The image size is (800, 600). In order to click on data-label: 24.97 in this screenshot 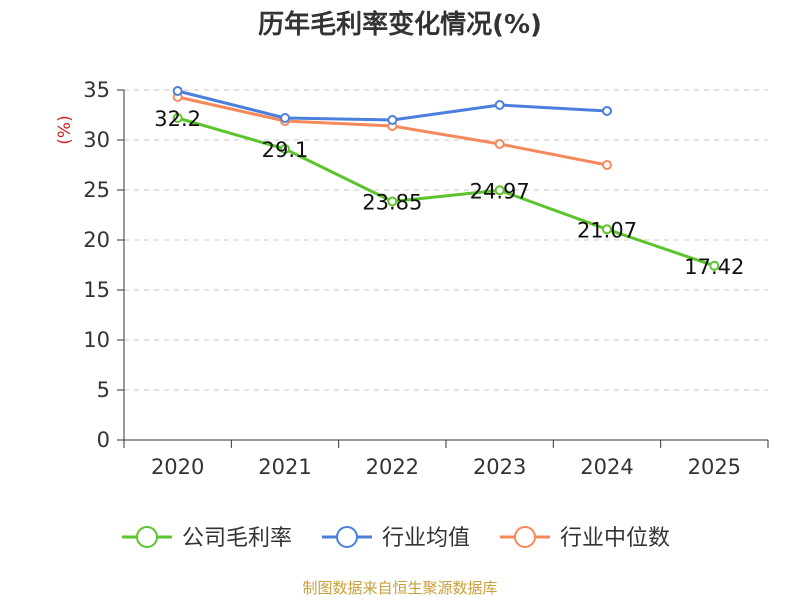, I will do `click(500, 191)`.